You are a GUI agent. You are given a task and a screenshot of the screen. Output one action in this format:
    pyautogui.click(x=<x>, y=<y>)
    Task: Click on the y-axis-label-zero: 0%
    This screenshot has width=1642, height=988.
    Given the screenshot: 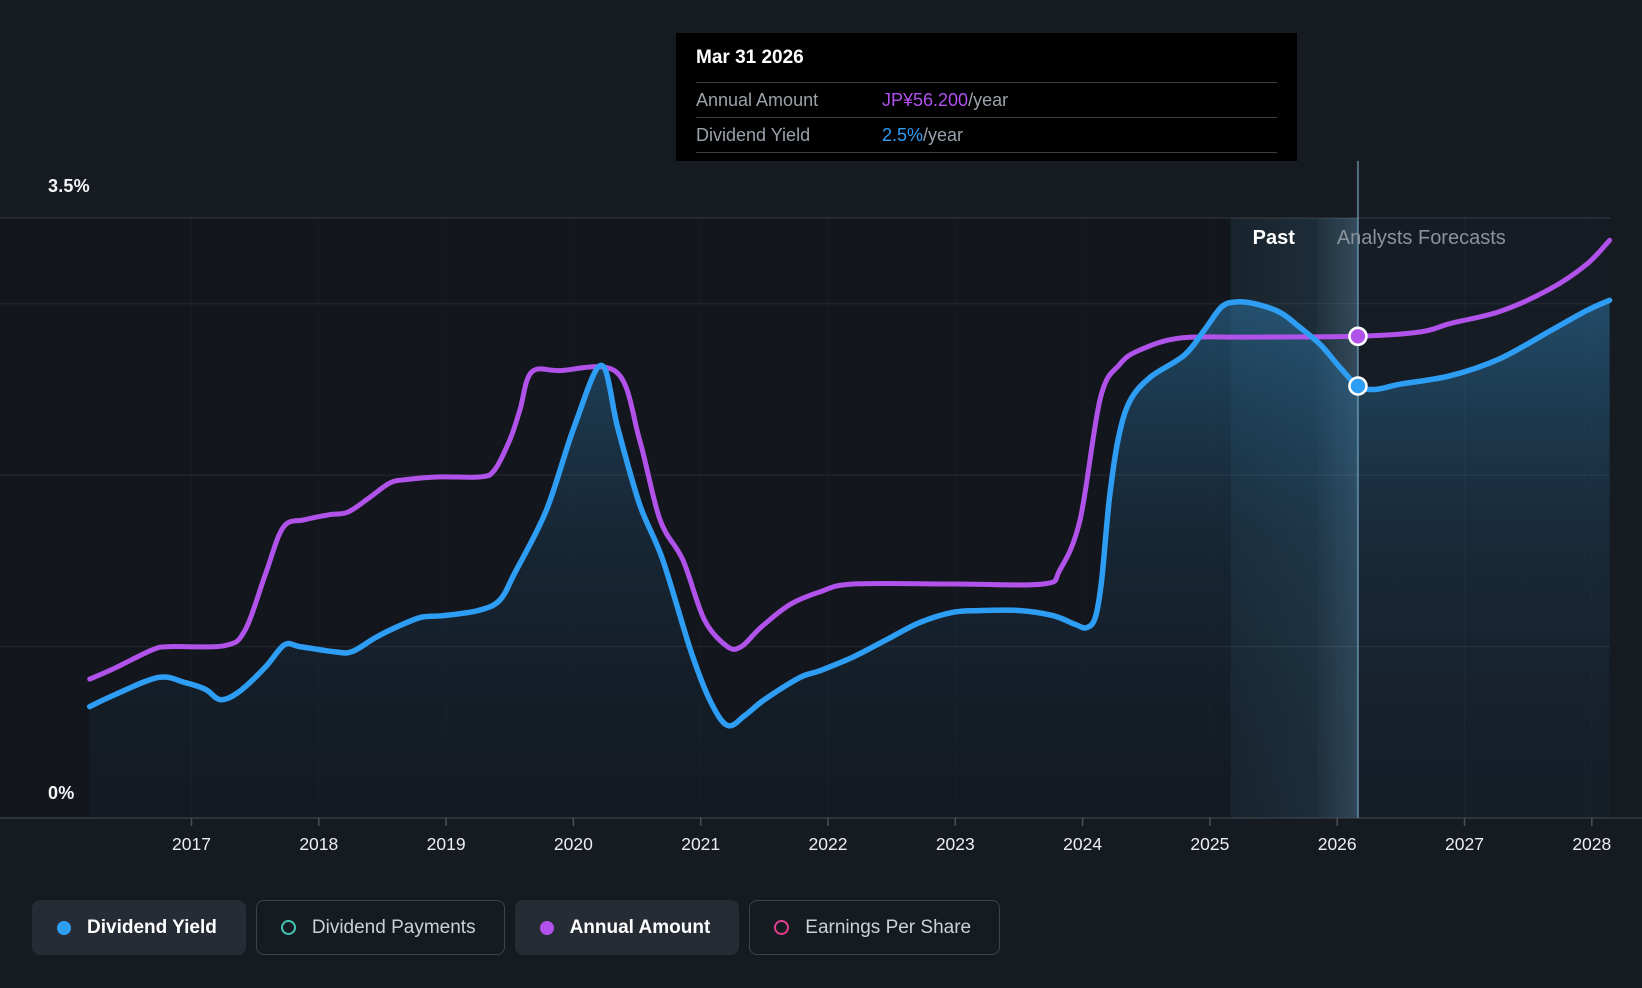 What is the action you would take?
    pyautogui.click(x=61, y=793)
    